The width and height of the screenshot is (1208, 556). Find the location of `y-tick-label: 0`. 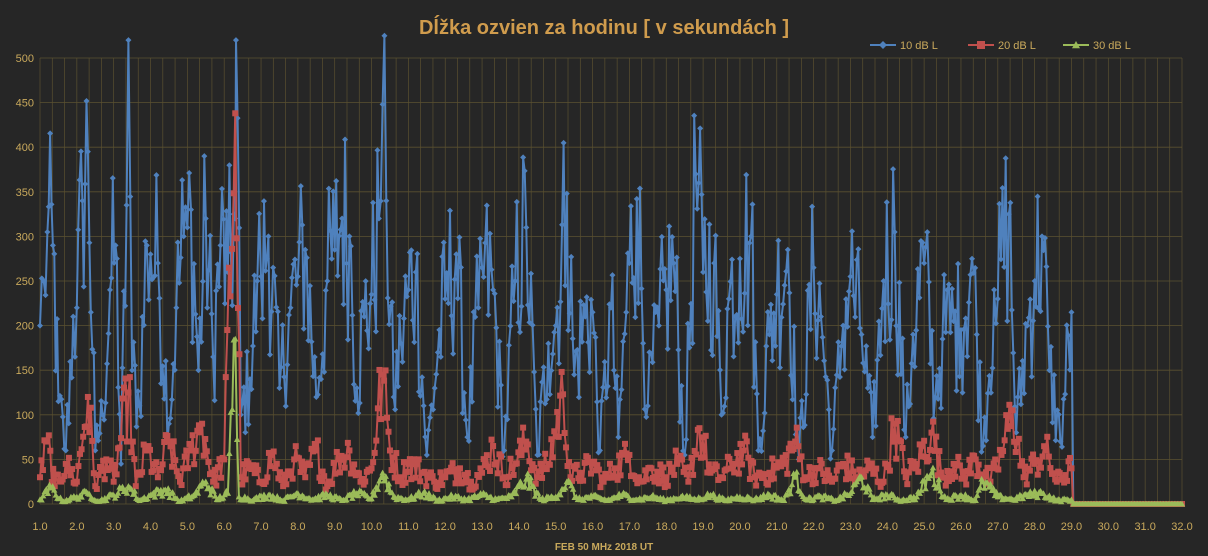

y-tick-label: 0 is located at coordinates (31, 505).